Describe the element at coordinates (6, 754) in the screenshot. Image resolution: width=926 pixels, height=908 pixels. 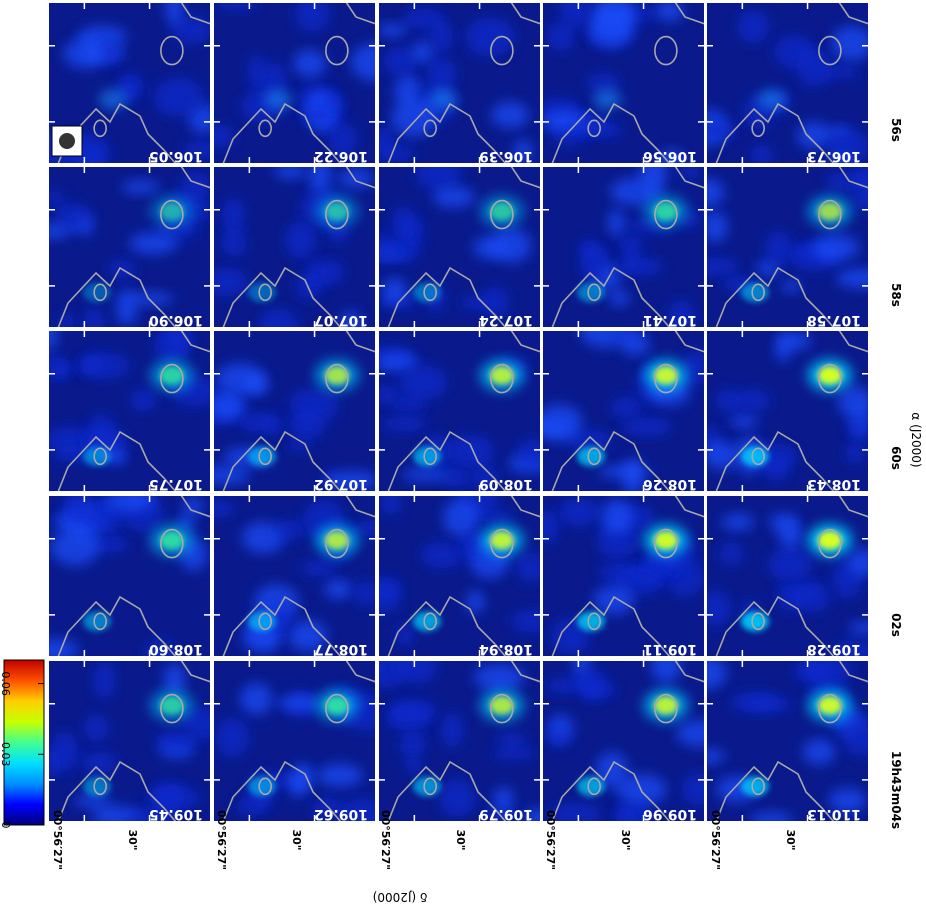
I see `colorbar-tick-label: 0.03` at that location.